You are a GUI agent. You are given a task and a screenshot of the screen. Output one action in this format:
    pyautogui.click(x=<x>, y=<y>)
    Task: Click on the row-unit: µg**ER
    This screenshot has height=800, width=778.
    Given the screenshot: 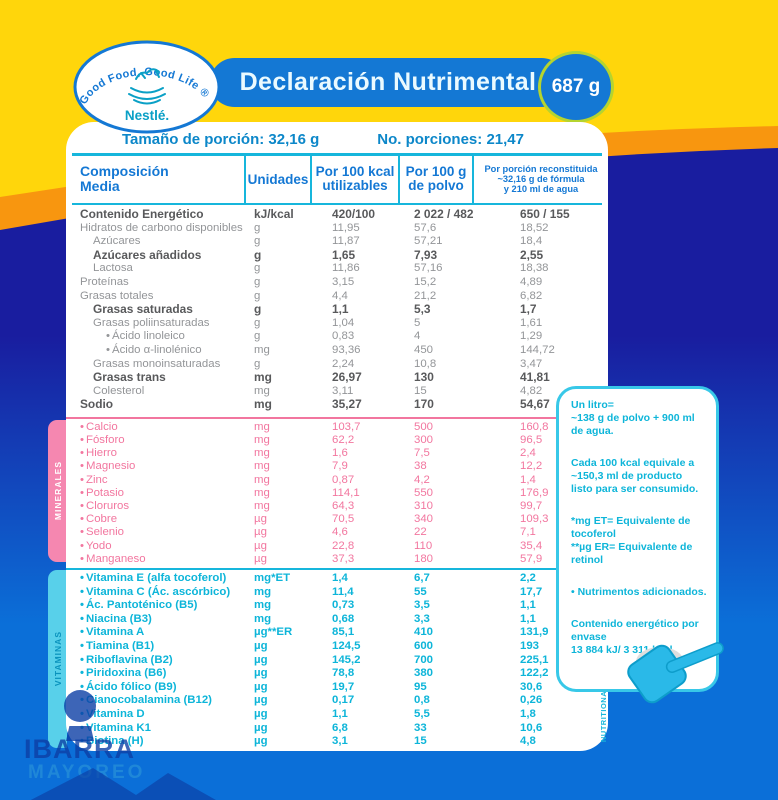 What is the action you would take?
    pyautogui.click(x=273, y=632)
    